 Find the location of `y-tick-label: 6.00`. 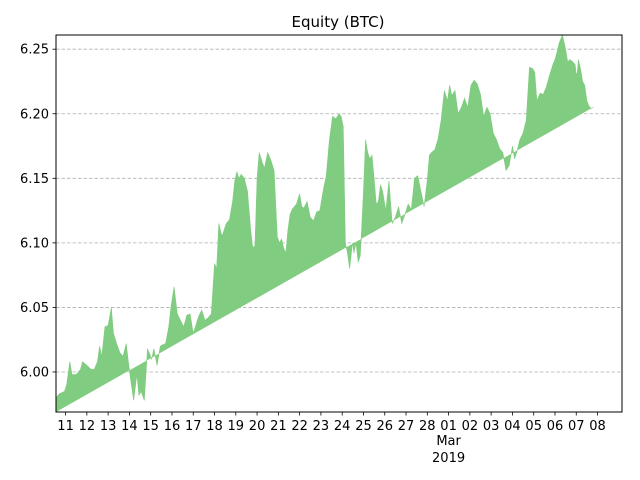

y-tick-label: 6.00 is located at coordinates (34, 372).